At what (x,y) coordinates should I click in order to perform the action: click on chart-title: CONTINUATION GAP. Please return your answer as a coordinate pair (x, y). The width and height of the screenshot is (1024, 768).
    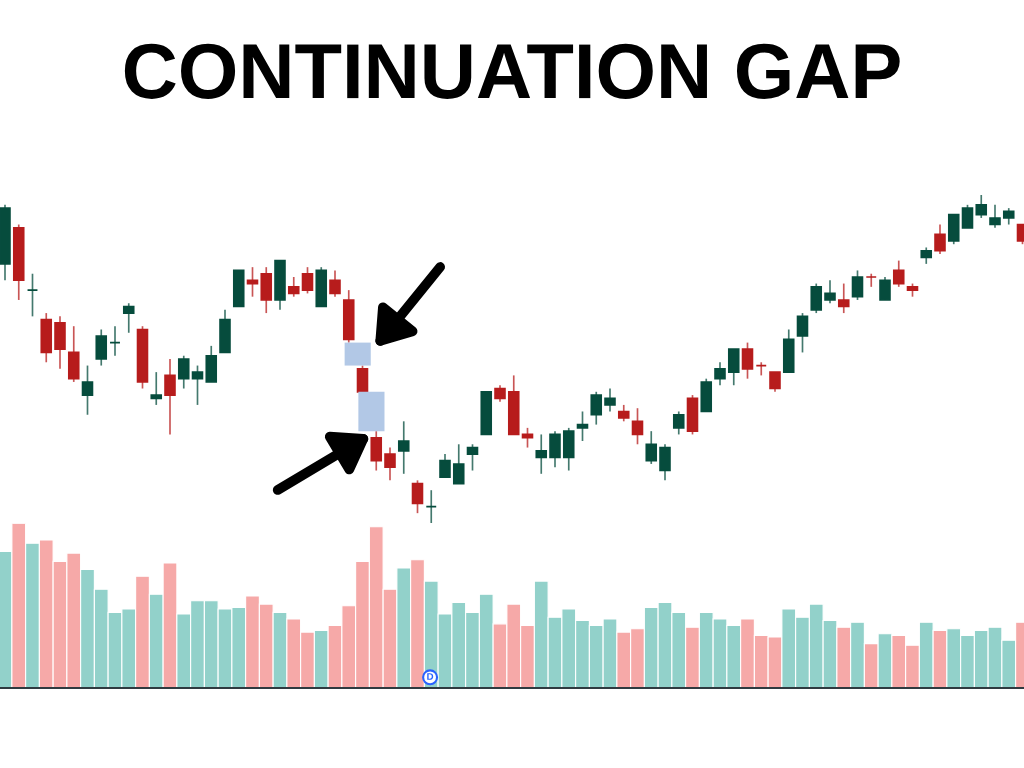
    Looking at the image, I should click on (512, 71).